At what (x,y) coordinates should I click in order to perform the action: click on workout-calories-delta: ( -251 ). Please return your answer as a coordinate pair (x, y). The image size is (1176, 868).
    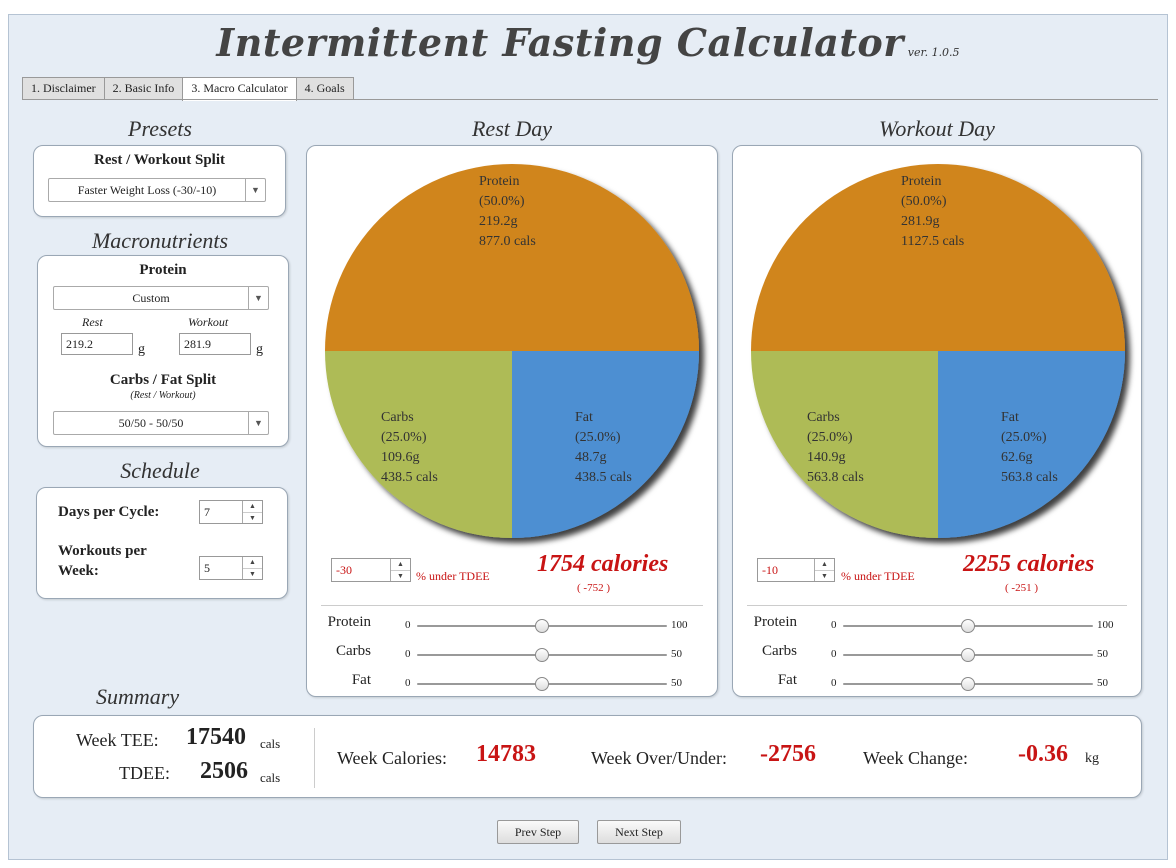
    Looking at the image, I should click on (1021, 588).